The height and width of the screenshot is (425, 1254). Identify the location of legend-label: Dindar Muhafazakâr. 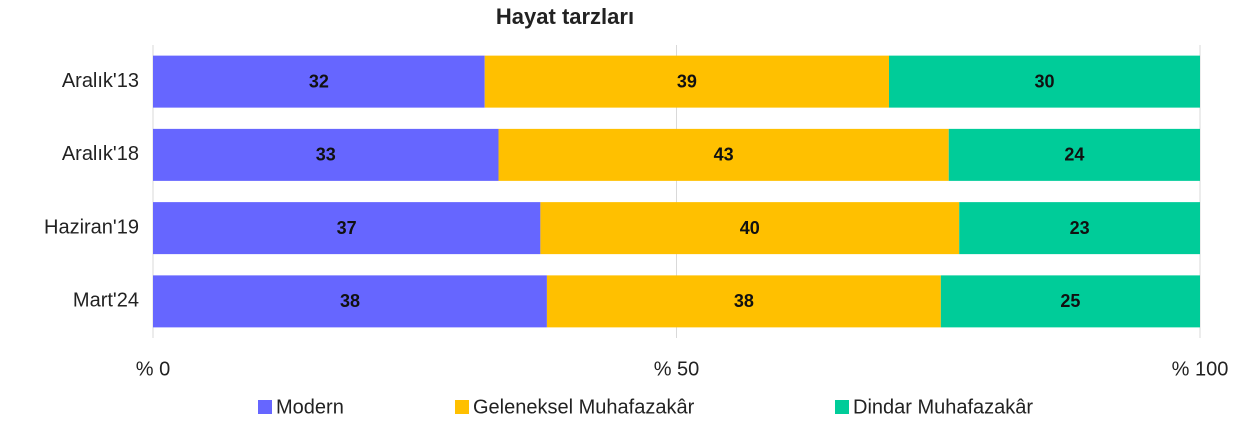
(943, 407).